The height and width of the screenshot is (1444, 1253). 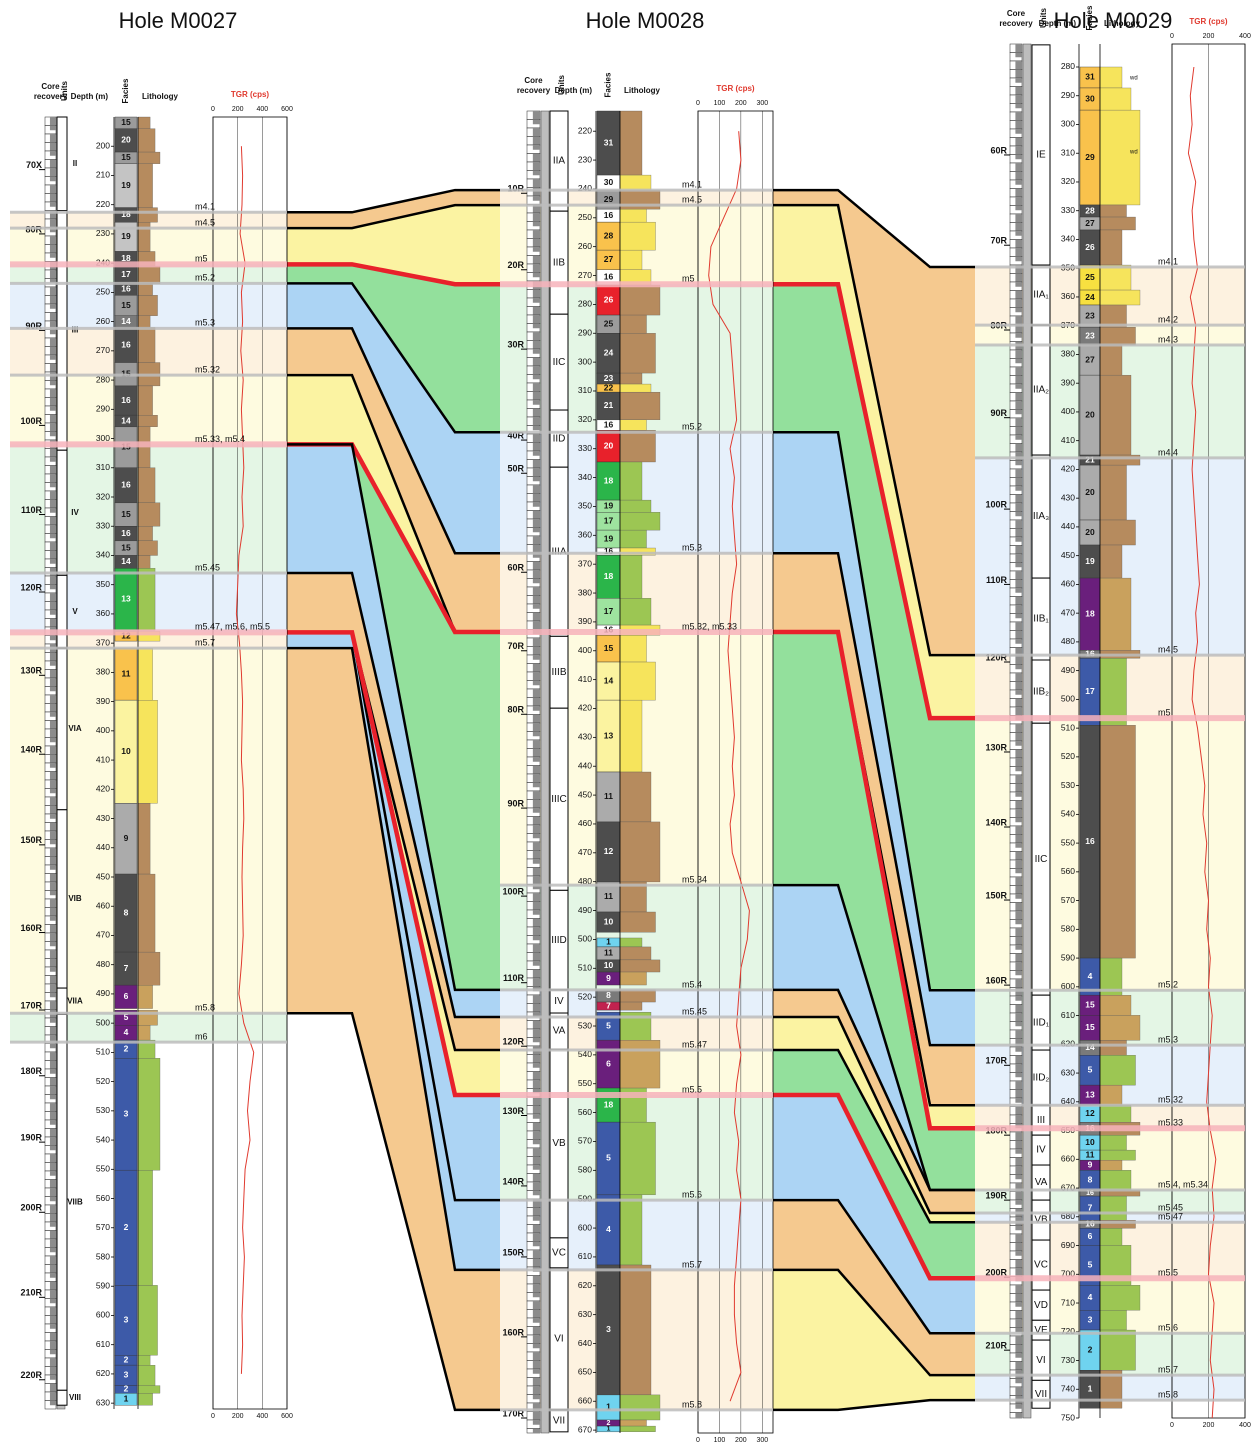 I want to click on depth-tick-label: 580, so click(x=1068, y=929).